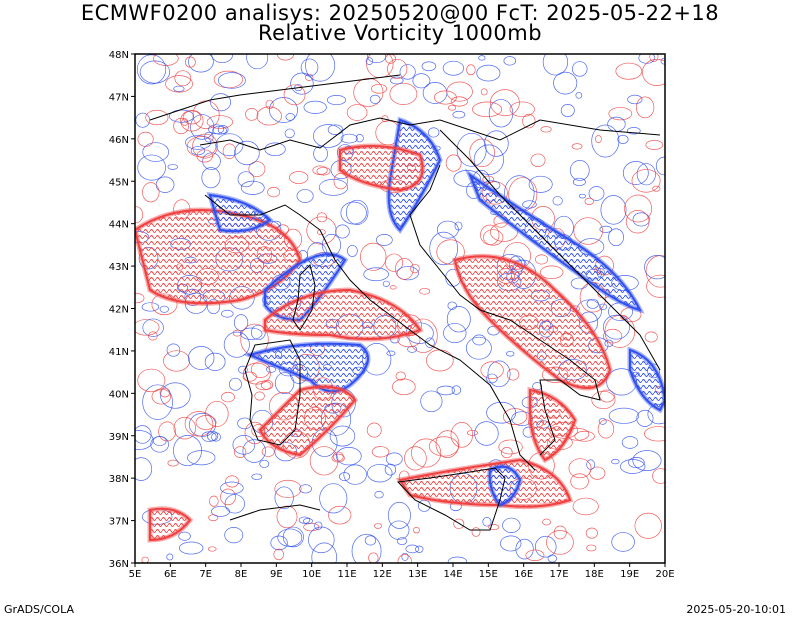  Describe the element at coordinates (119, 437) in the screenshot. I see `y-tick-label: 39N` at that location.